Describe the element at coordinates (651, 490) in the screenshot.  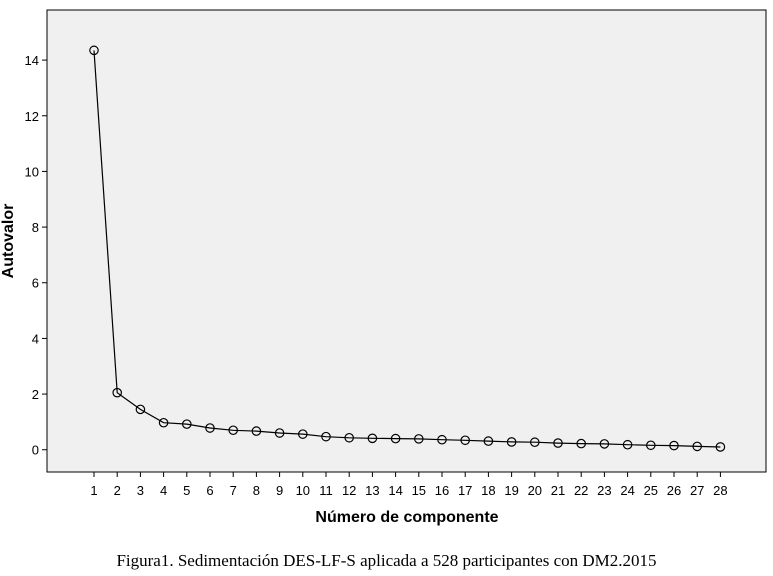
I see `x-tick-label: 25` at that location.